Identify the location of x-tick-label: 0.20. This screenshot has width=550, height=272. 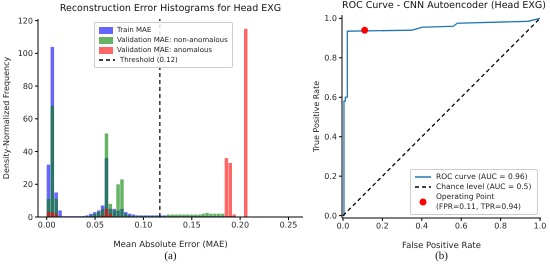
(240, 225).